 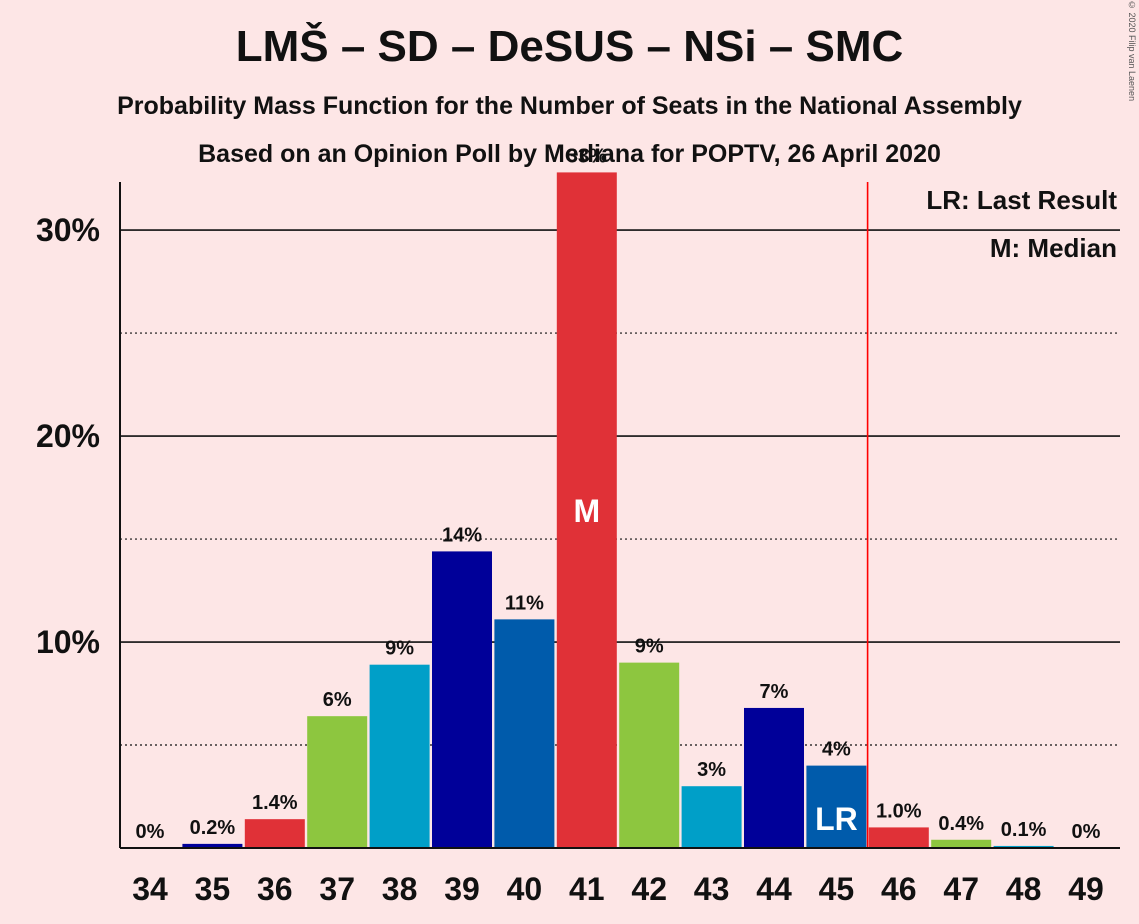 I want to click on data-label-48: 0.1%, so click(x=1024, y=830).